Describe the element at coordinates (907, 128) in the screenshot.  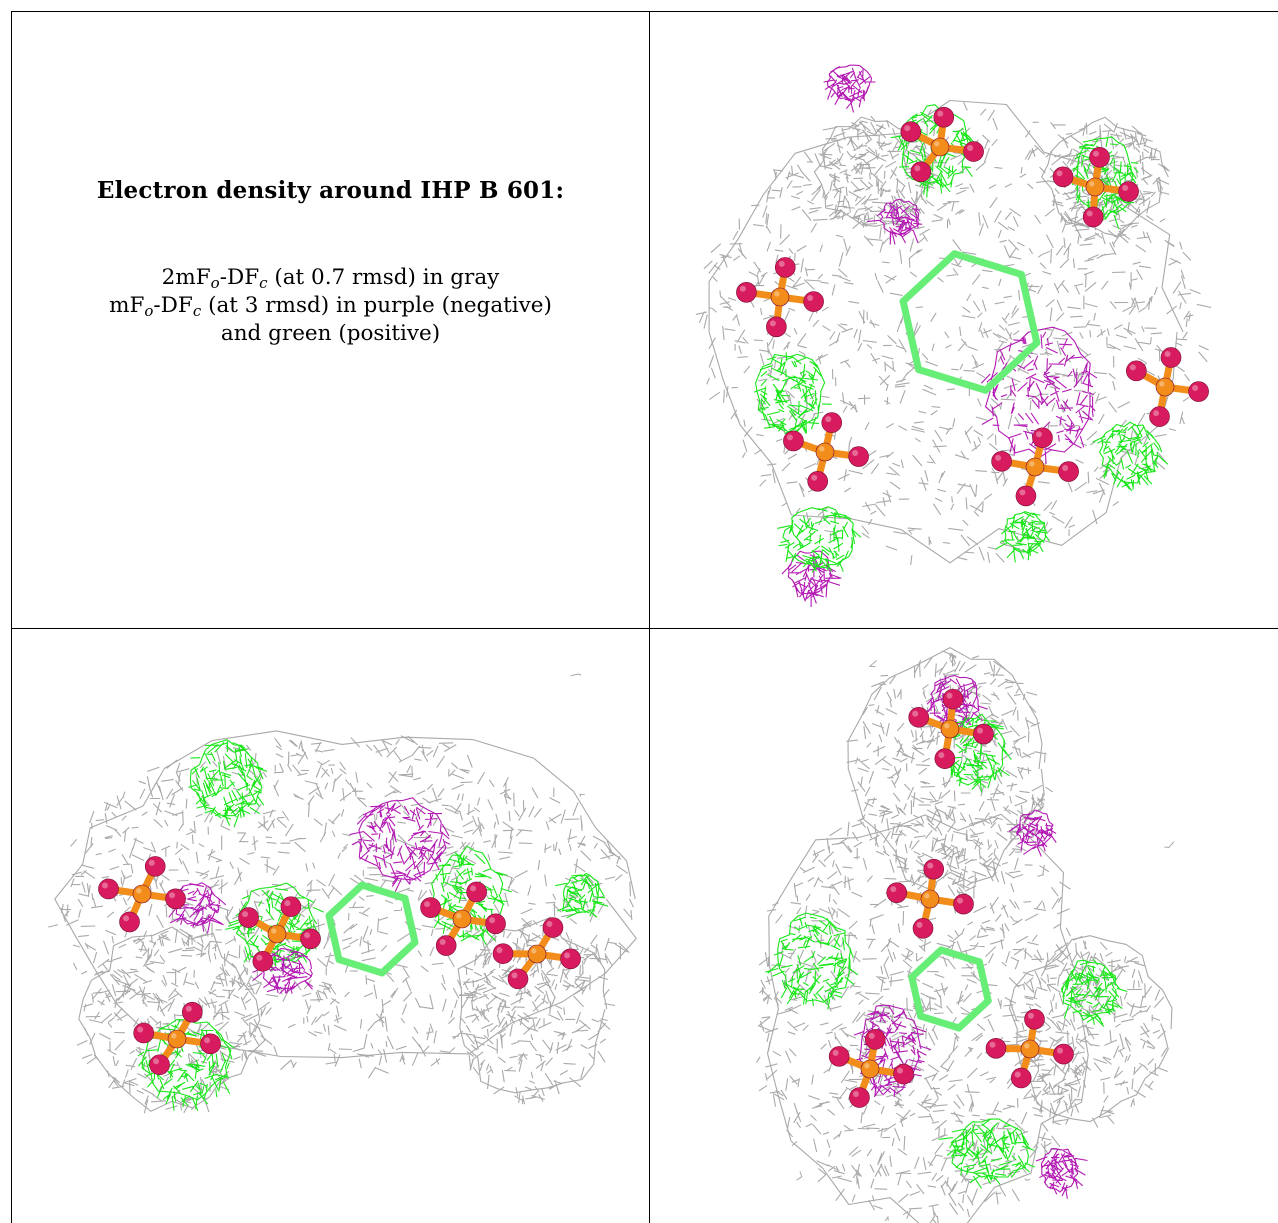
I see `oxygen-atom-tr-a-2-highlight` at that location.